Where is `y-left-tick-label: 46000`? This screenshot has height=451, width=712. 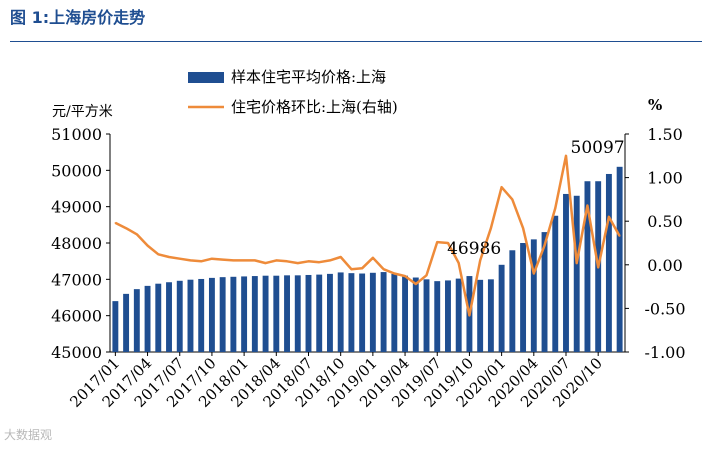 y-left-tick-label: 46000 is located at coordinates (76, 316).